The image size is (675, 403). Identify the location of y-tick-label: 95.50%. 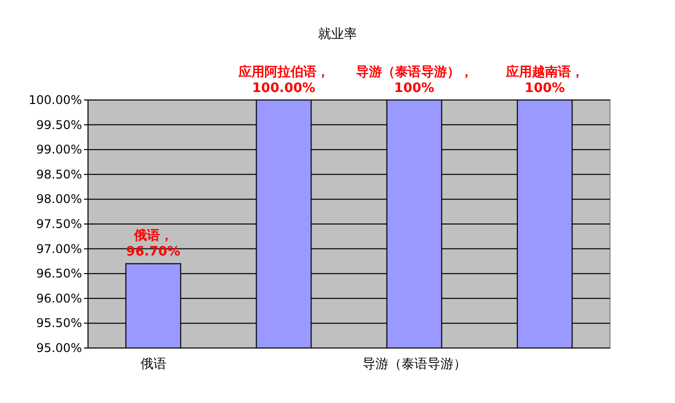
(59, 323).